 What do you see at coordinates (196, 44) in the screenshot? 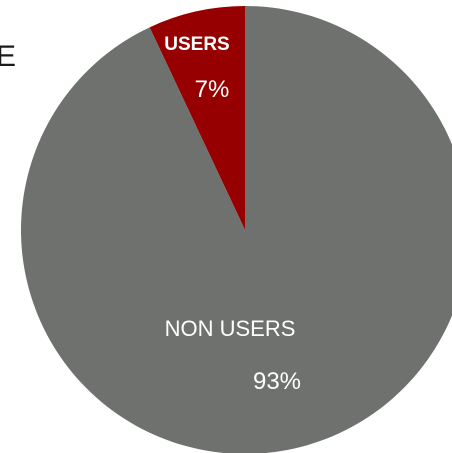
I see `slice-label-users: USERS` at bounding box center [196, 44].